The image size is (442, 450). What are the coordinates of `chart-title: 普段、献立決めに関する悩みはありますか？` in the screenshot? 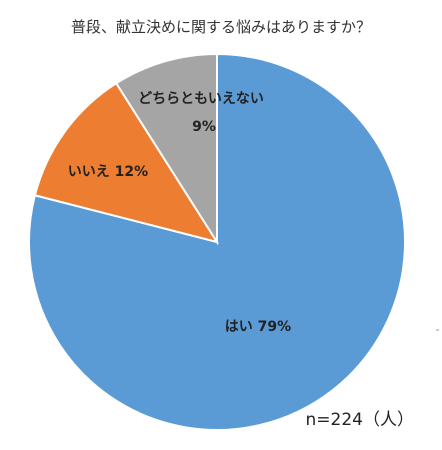 It's located at (220, 27).